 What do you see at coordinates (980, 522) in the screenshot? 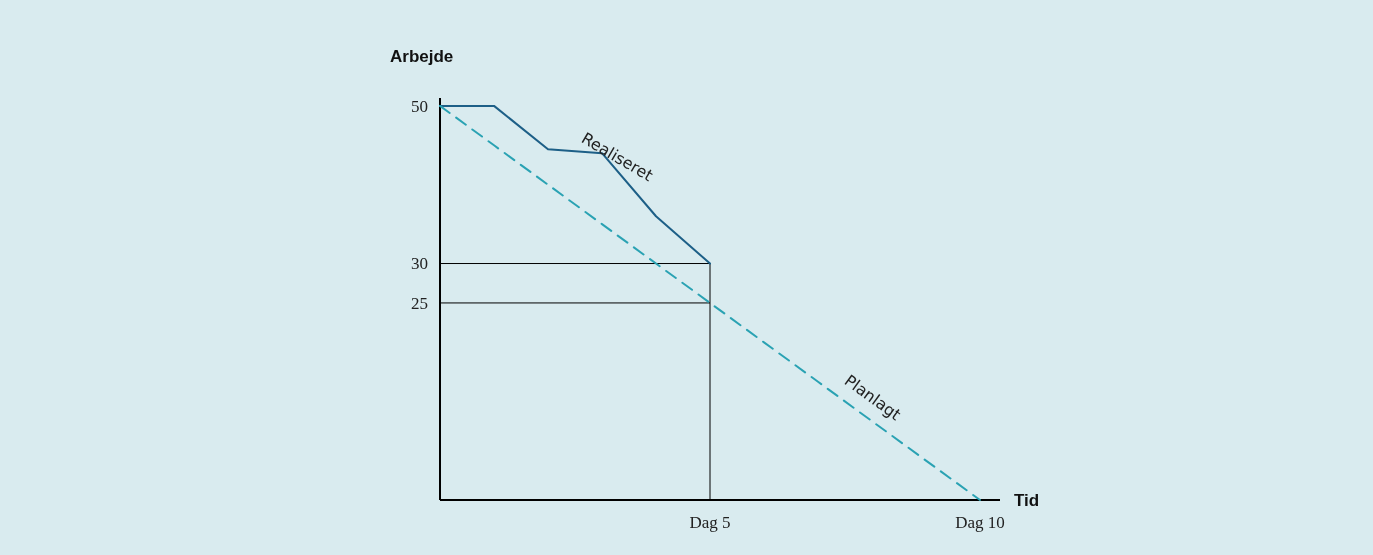
I see `x-tick-label: Dag 10` at bounding box center [980, 522].